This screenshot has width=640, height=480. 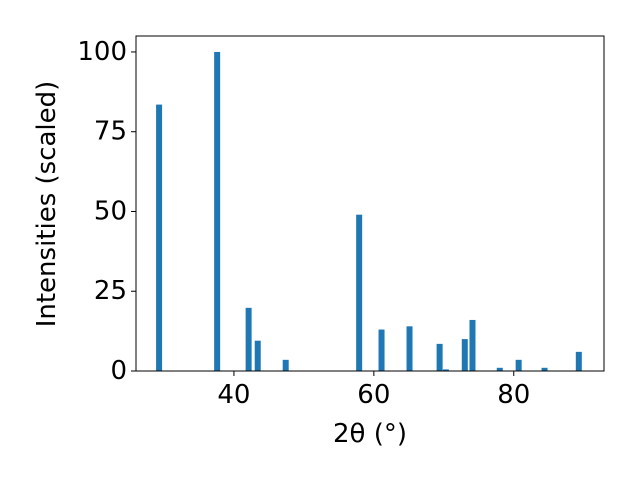 I want to click on x-tick-label: 60, so click(x=373, y=395).